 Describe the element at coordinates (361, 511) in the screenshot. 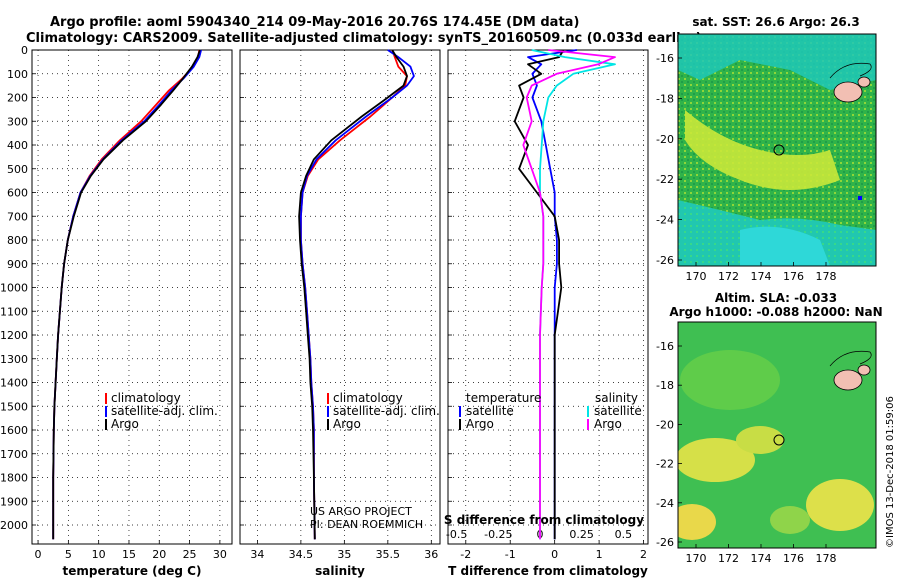

I see `project-annotation: US ARGO PROJECT` at that location.